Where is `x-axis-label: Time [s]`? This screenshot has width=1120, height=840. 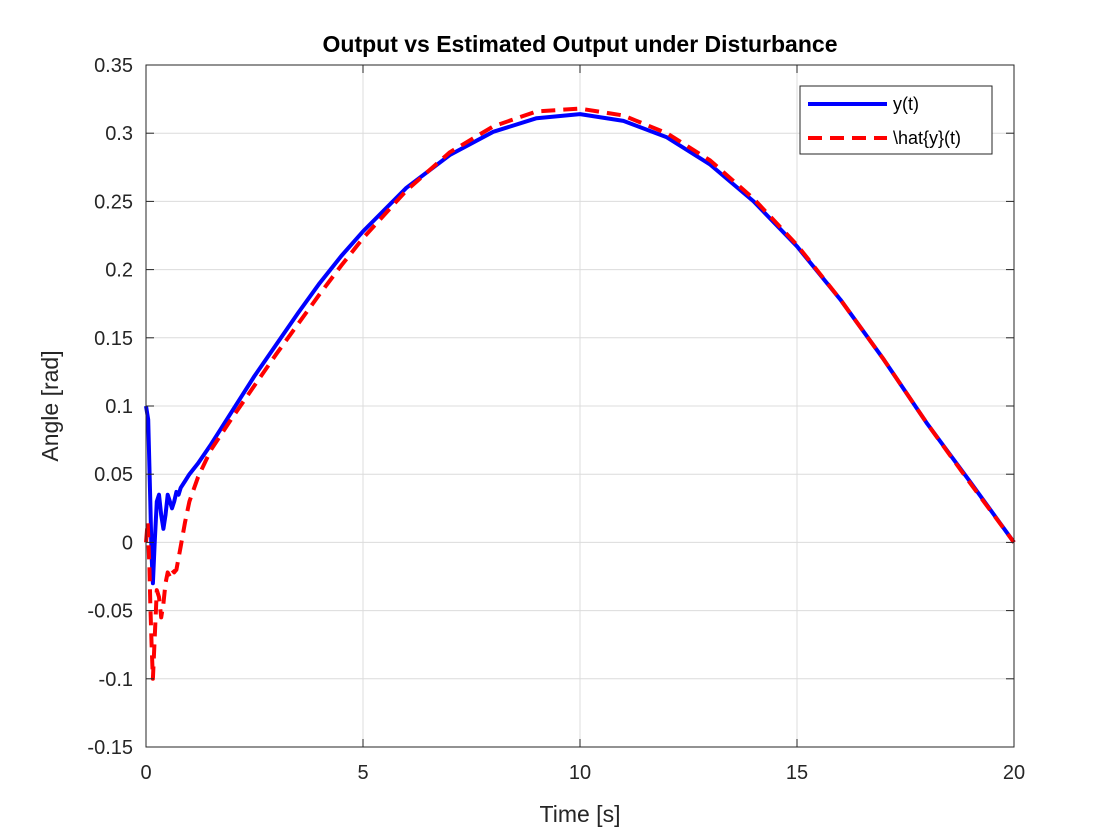 x-axis-label: Time [s] is located at coordinates (580, 814).